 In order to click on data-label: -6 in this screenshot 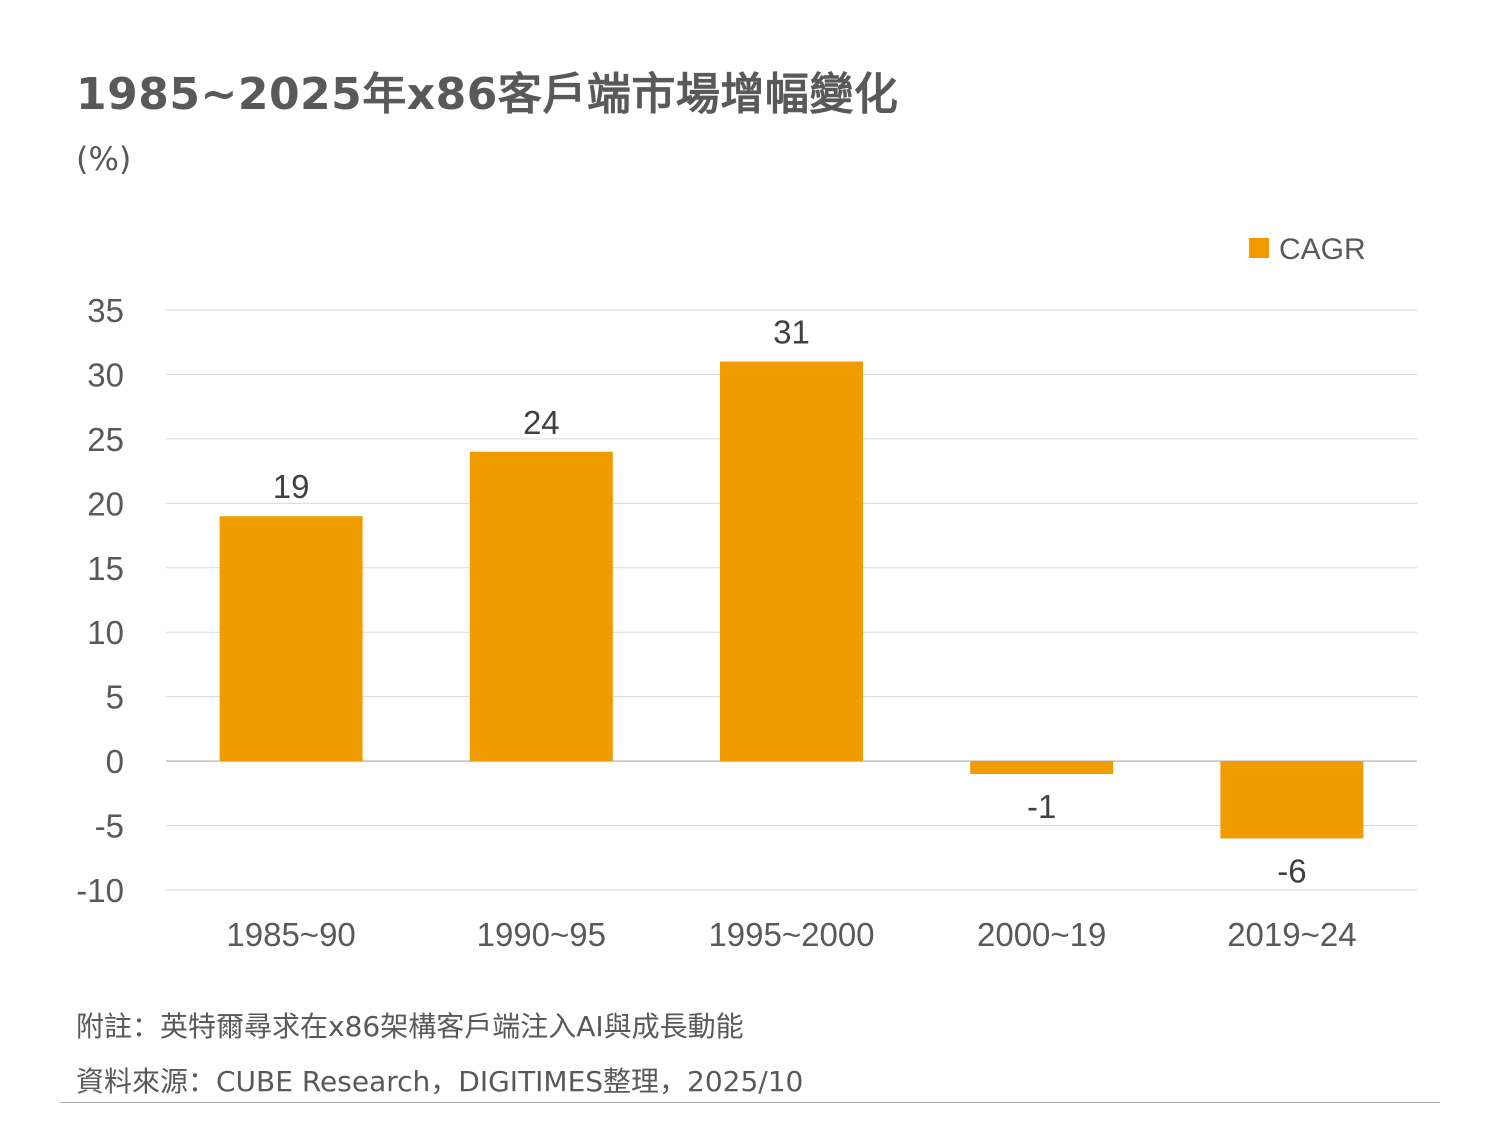, I will do `click(1291, 870)`.